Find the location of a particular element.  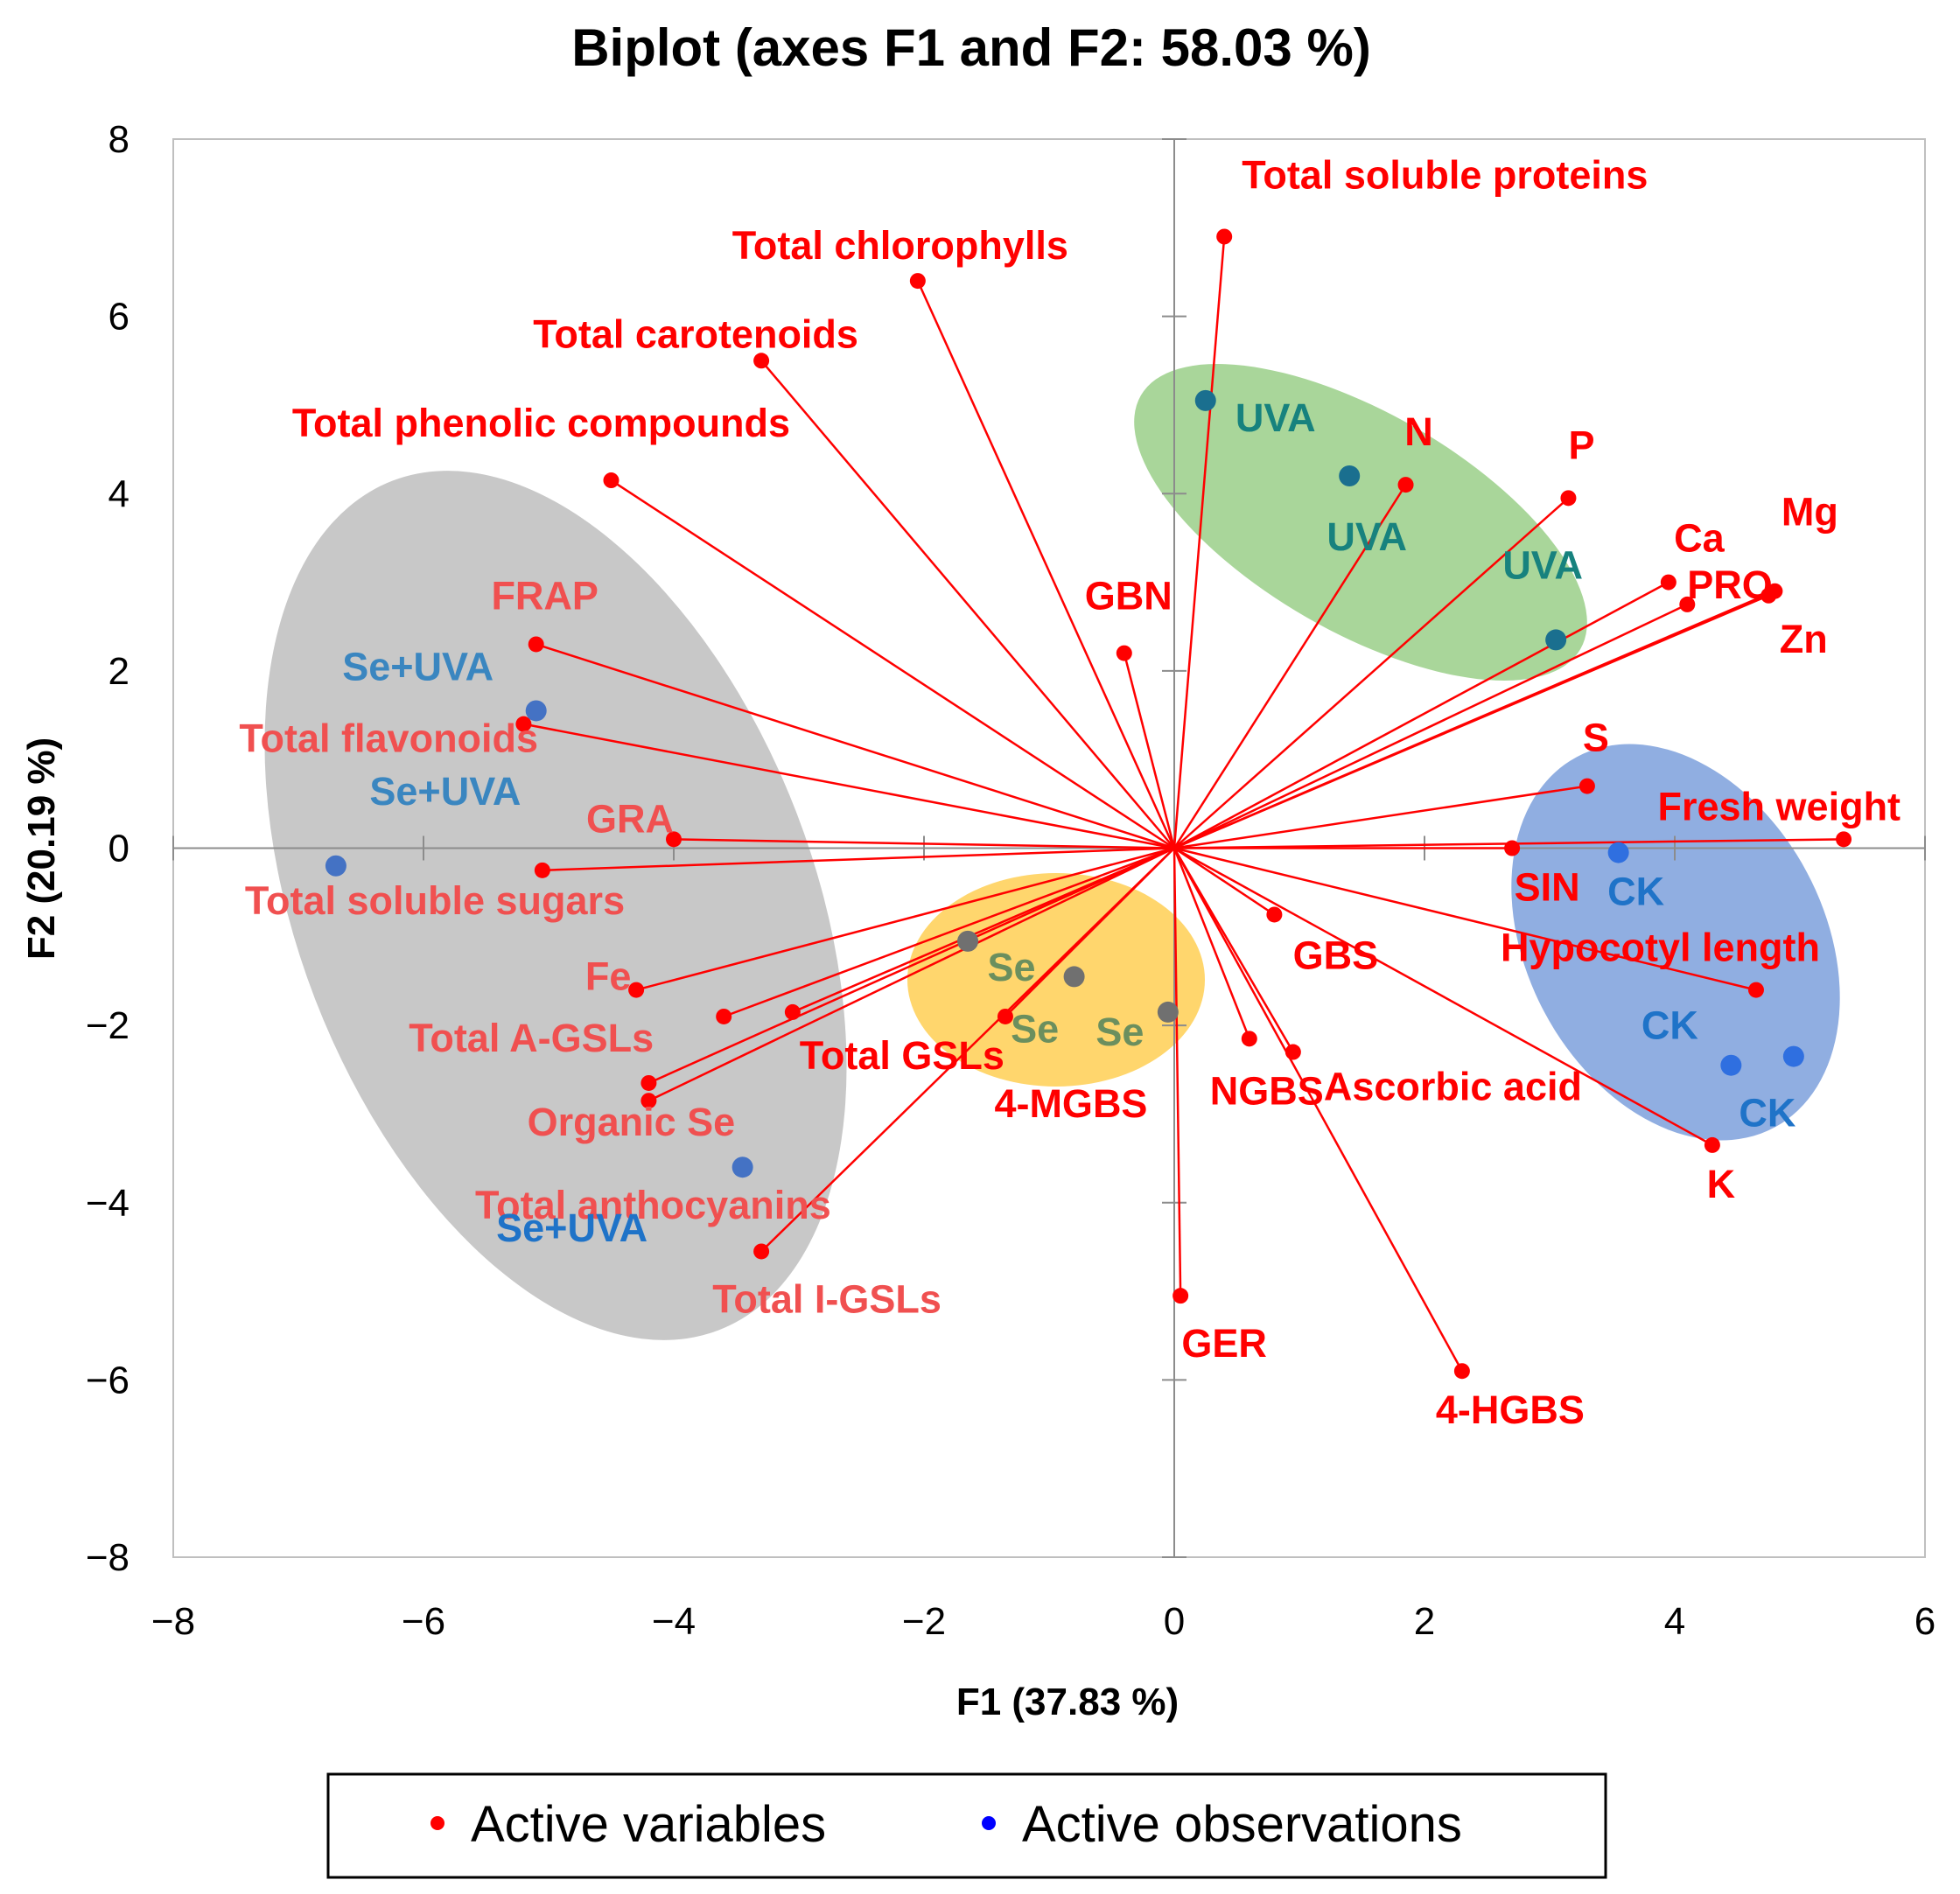

variable-label-total-phenolic-compounds: Total phenolic compounds is located at coordinates (541, 423).